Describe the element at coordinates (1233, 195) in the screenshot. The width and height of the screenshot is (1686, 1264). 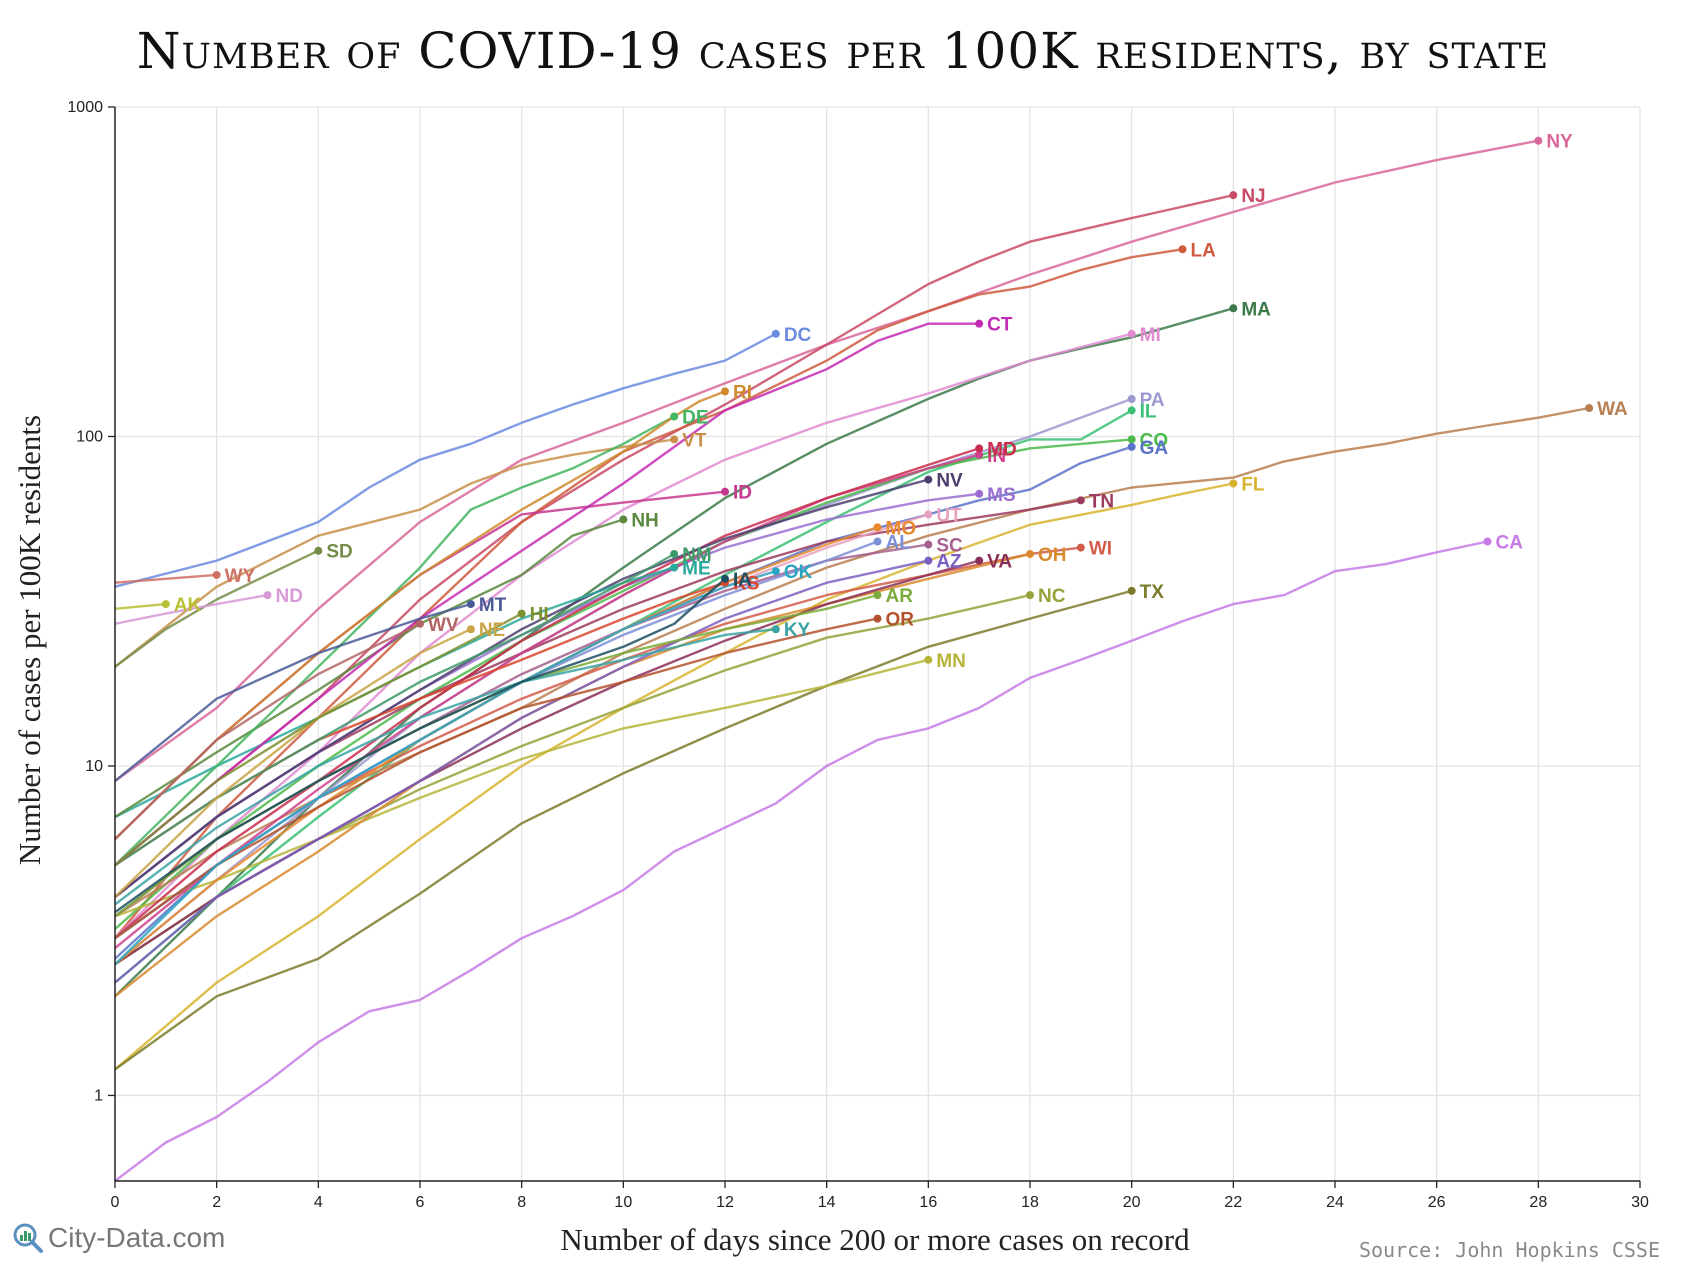
I see `series-end-point-nj` at that location.